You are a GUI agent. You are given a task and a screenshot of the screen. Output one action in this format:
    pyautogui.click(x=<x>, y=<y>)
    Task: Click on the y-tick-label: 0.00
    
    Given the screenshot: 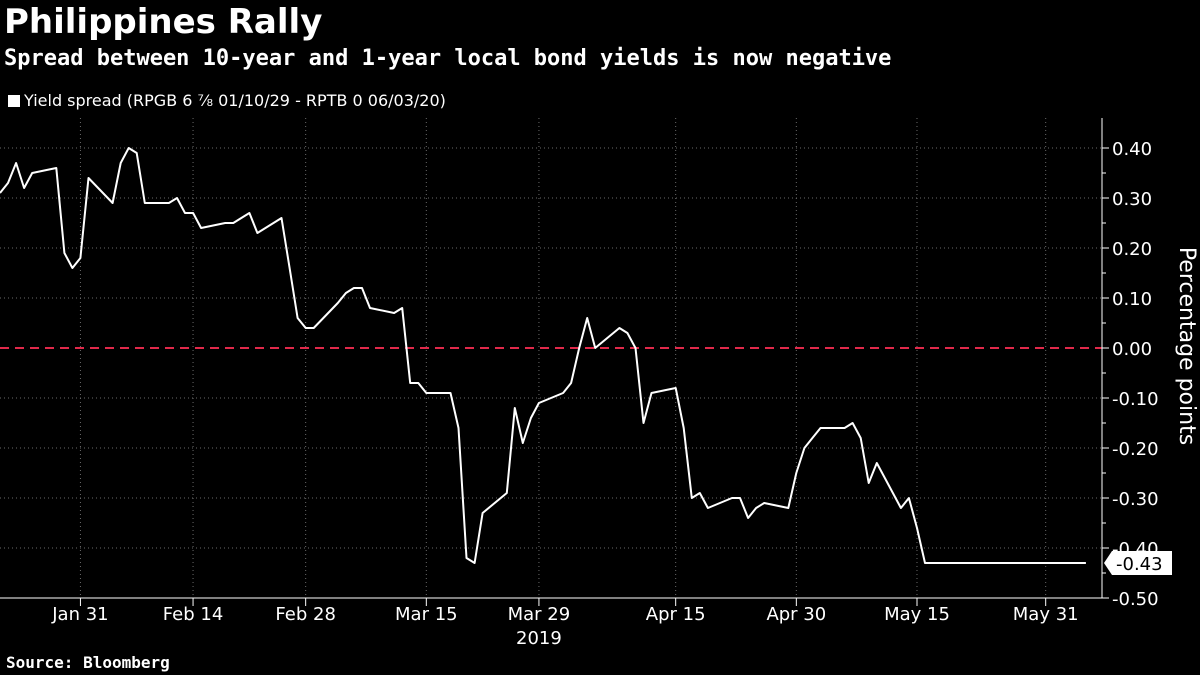 What is the action you would take?
    pyautogui.click(x=1132, y=349)
    